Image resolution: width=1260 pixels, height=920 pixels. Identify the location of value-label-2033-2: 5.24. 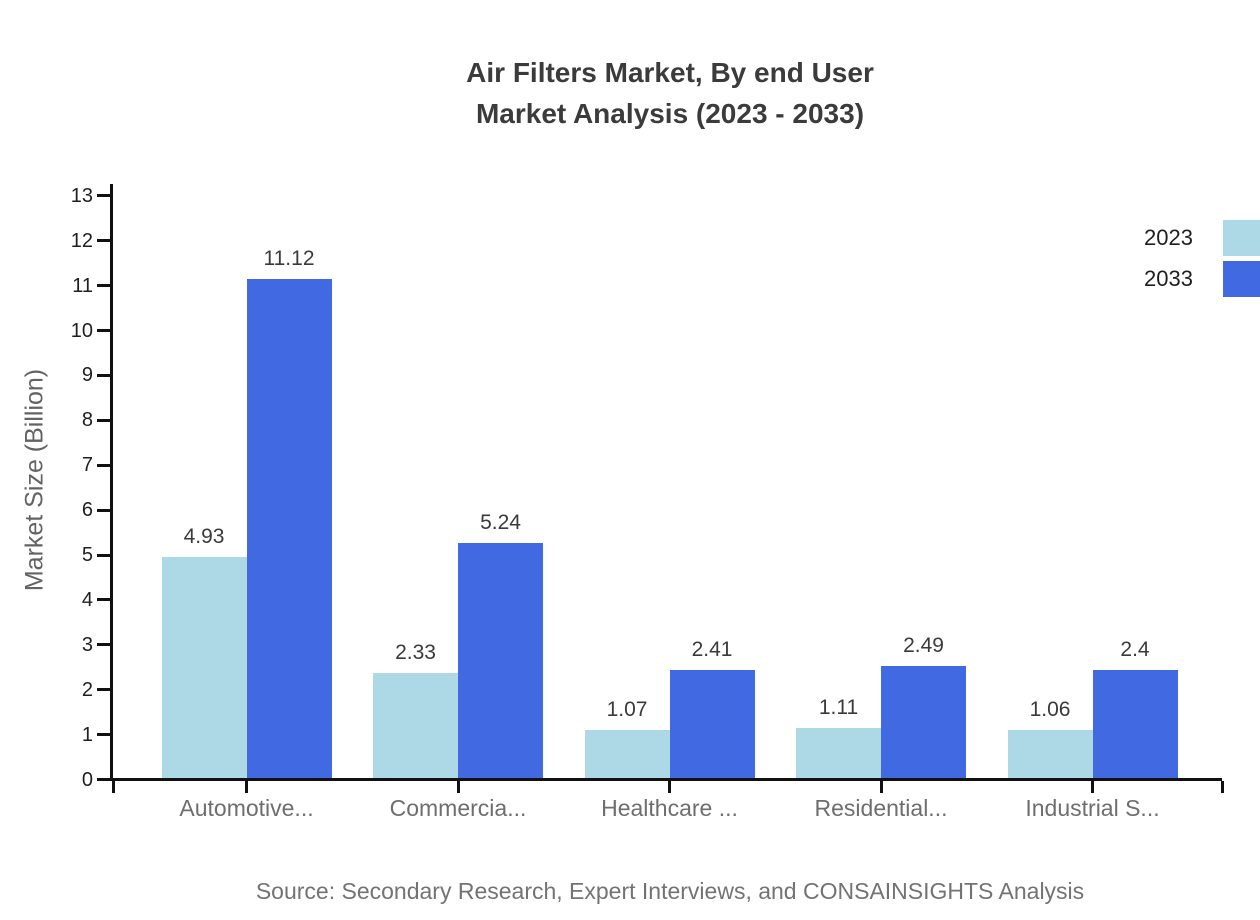
(500, 522).